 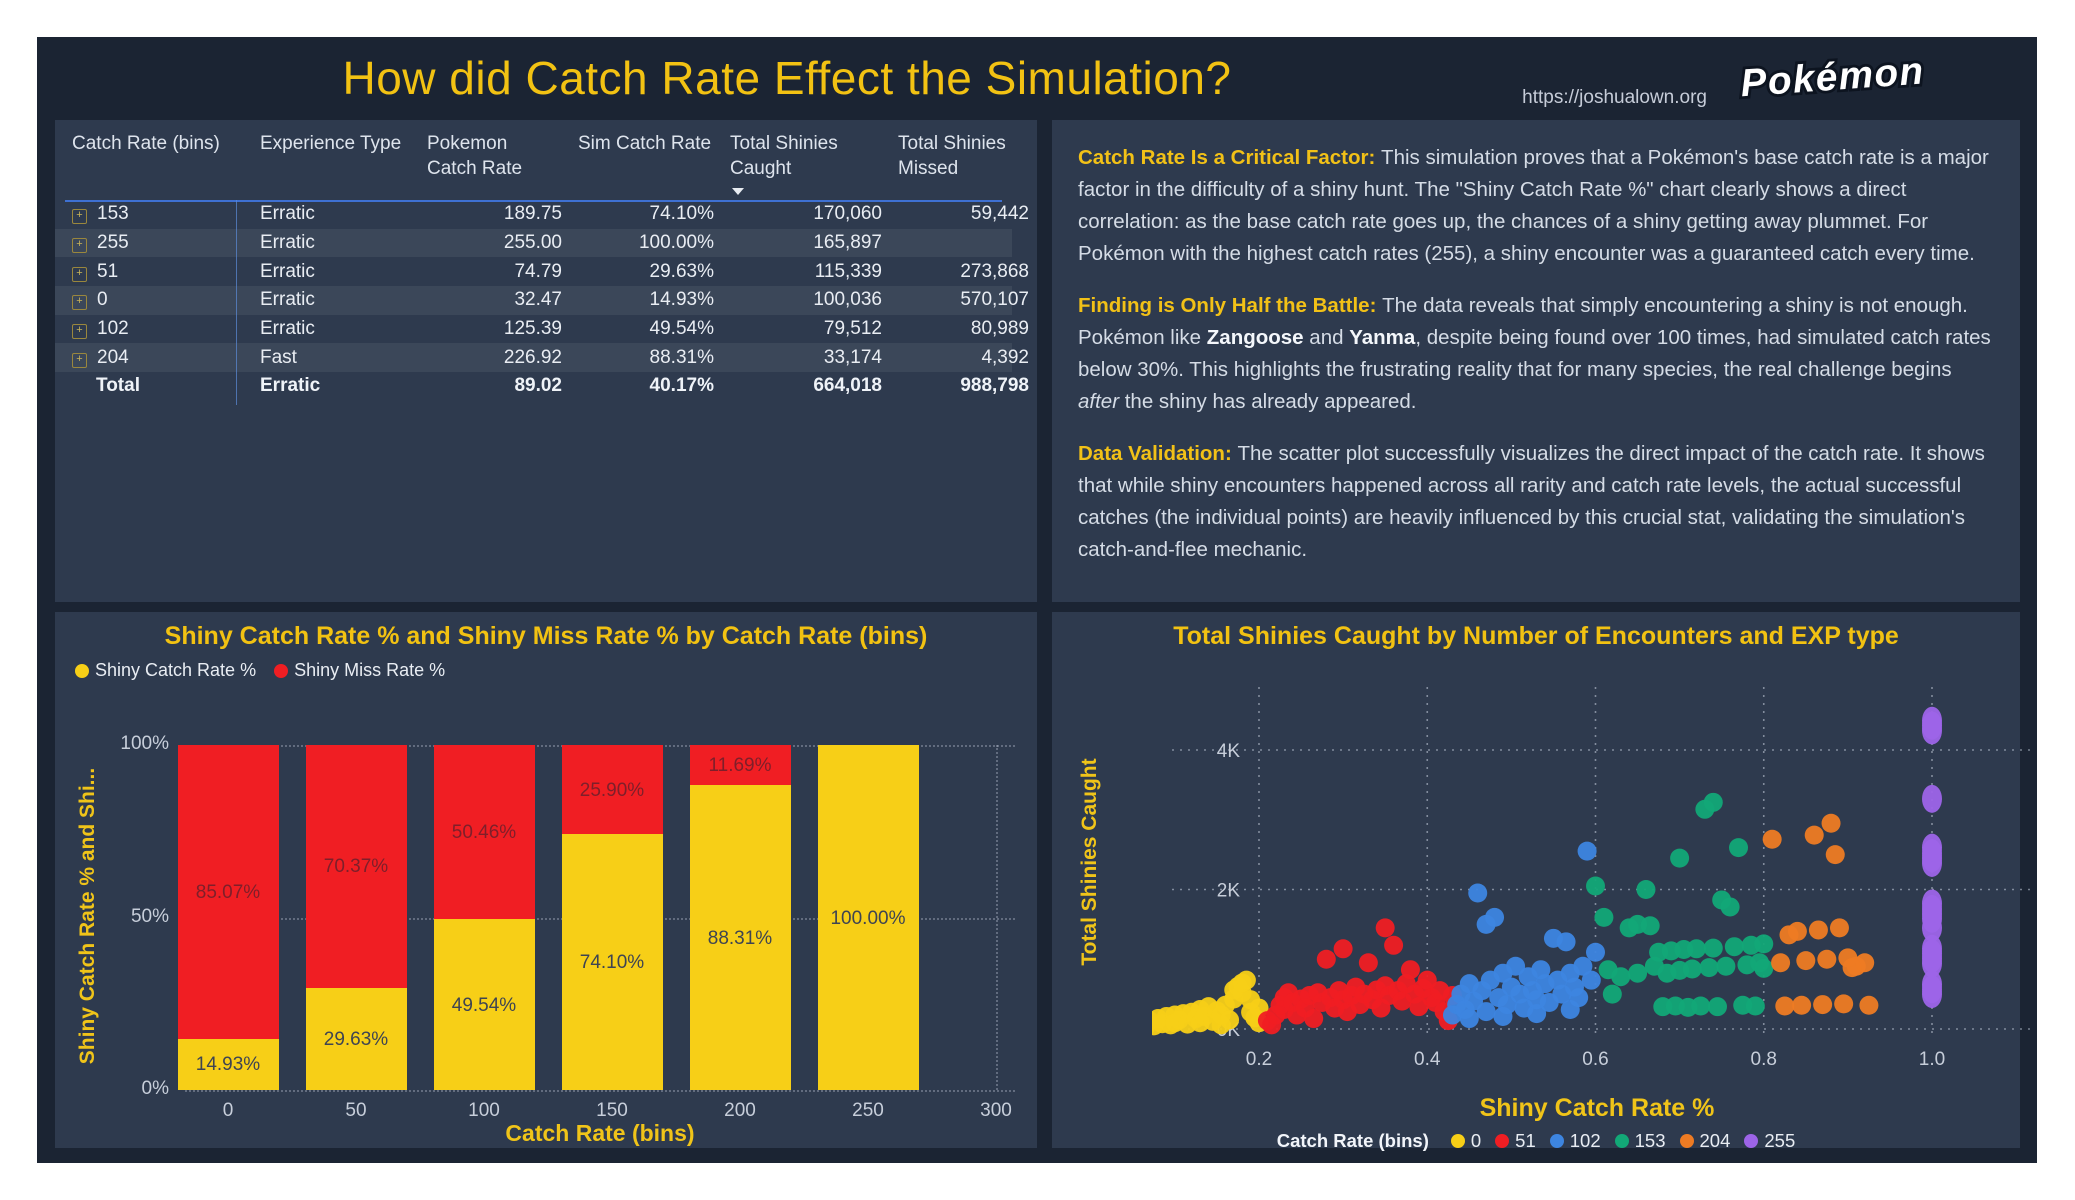 I want to click on cell: 79,512, so click(x=852, y=329).